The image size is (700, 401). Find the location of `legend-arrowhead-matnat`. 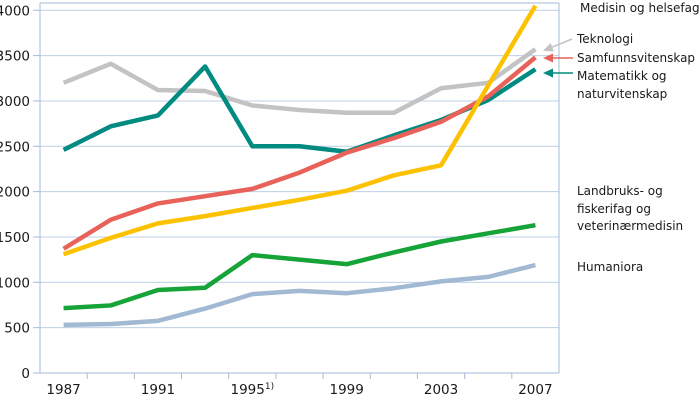

legend-arrowhead-matnat is located at coordinates (548, 73).